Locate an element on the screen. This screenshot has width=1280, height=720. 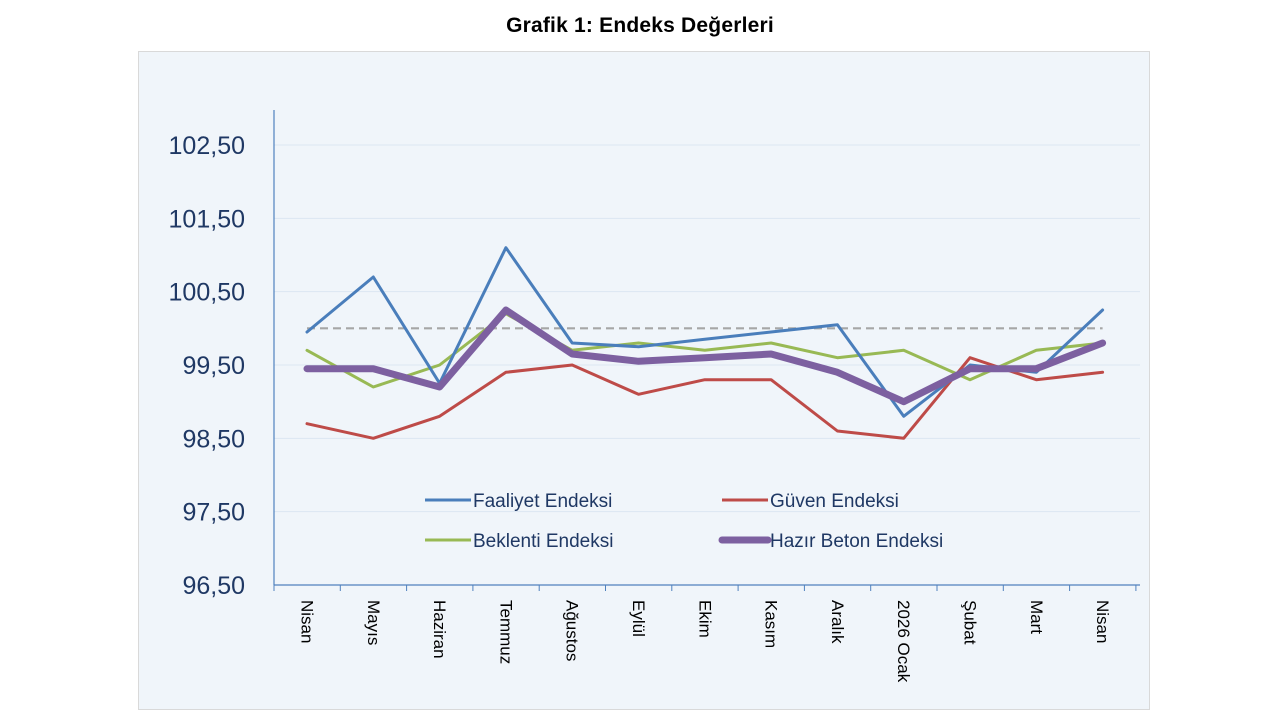
y-tick-label: 99,50 is located at coordinates (213, 366).